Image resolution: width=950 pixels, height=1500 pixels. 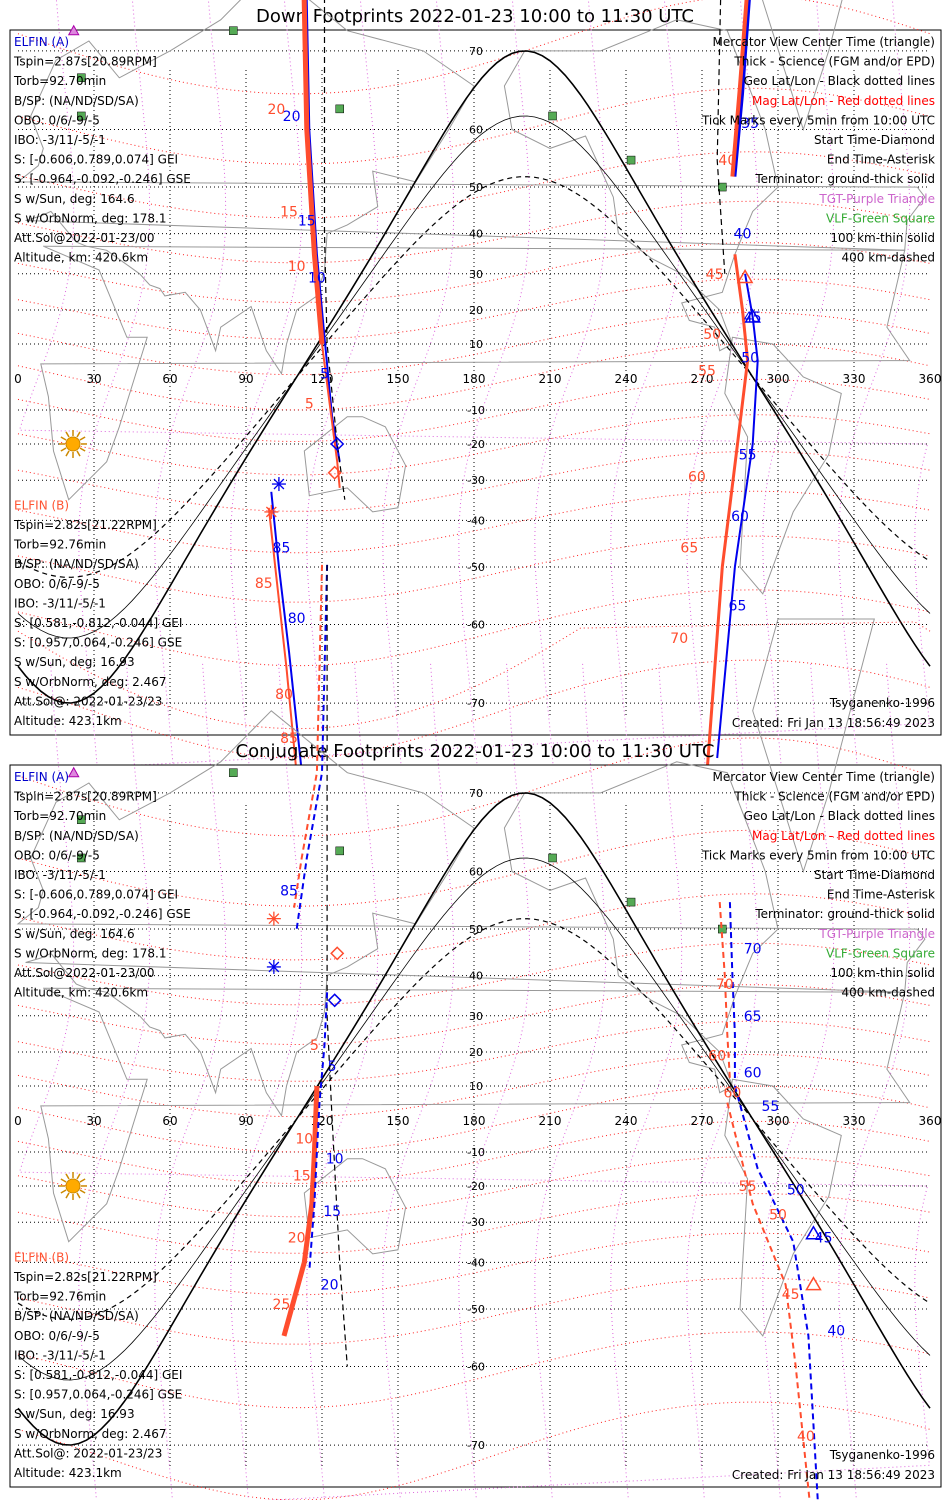 What do you see at coordinates (476, 274) in the screenshot?
I see `lat-tick-label: 30` at bounding box center [476, 274].